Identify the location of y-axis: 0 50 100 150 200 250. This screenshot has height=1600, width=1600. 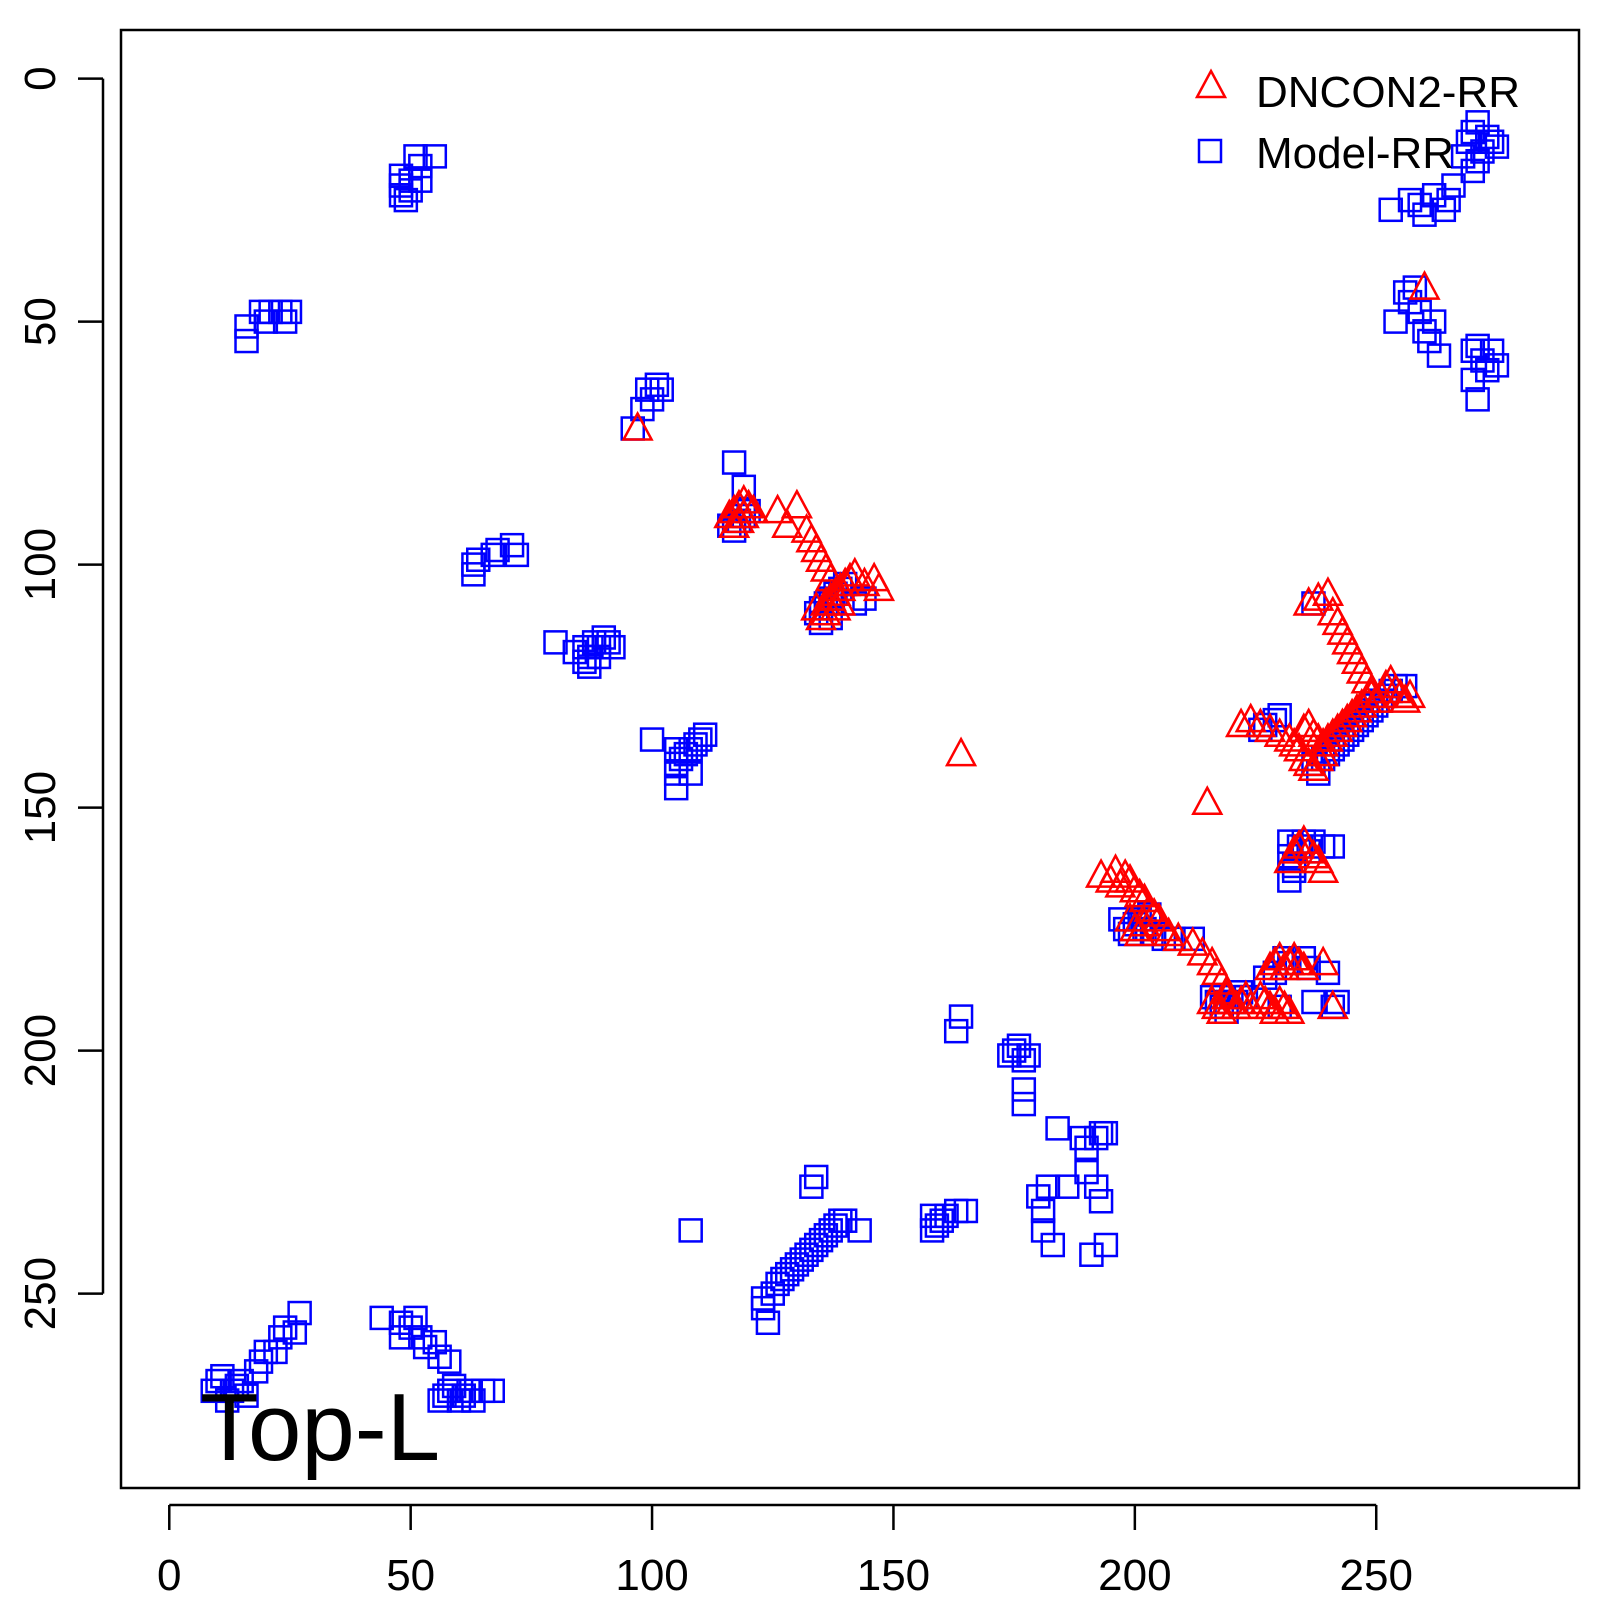
(60, 698).